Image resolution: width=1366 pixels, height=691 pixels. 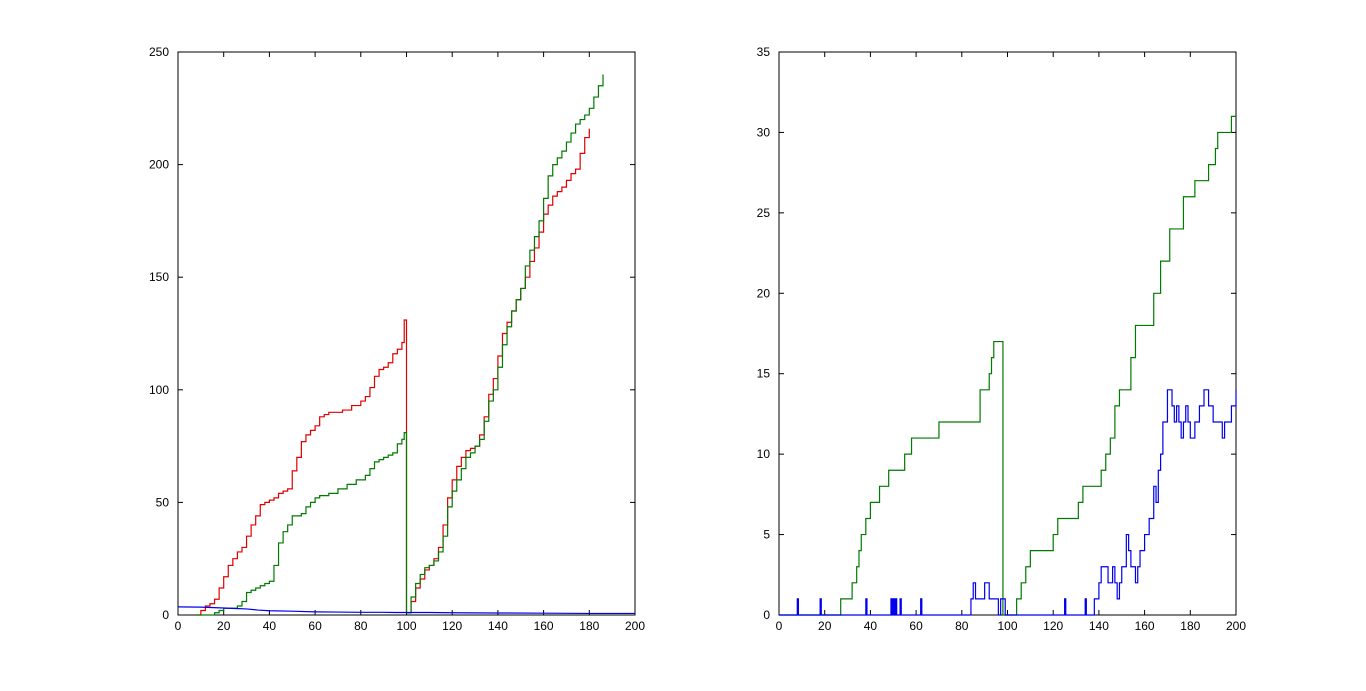 What do you see at coordinates (764, 52) in the screenshot?
I see `y-tick-label: 35` at bounding box center [764, 52].